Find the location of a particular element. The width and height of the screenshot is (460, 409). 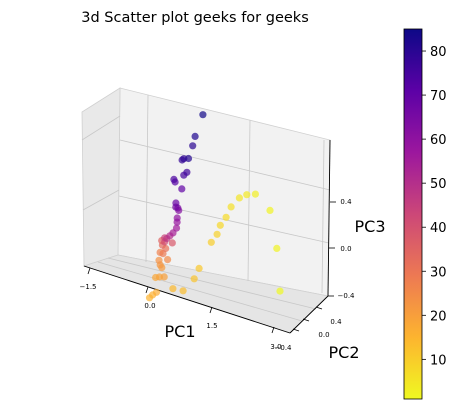

colorbar-gradient is located at coordinates (413, 214).